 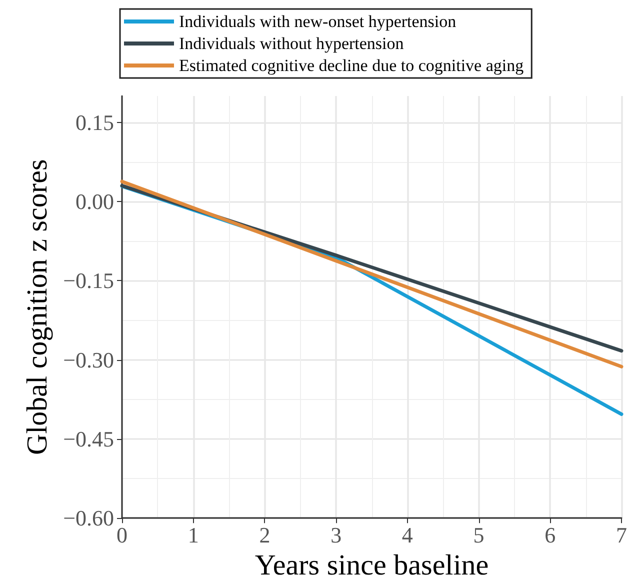 What do you see at coordinates (351, 65) in the screenshot?
I see `legend-label: Estimated cognitive decline due to cognitive aging` at bounding box center [351, 65].